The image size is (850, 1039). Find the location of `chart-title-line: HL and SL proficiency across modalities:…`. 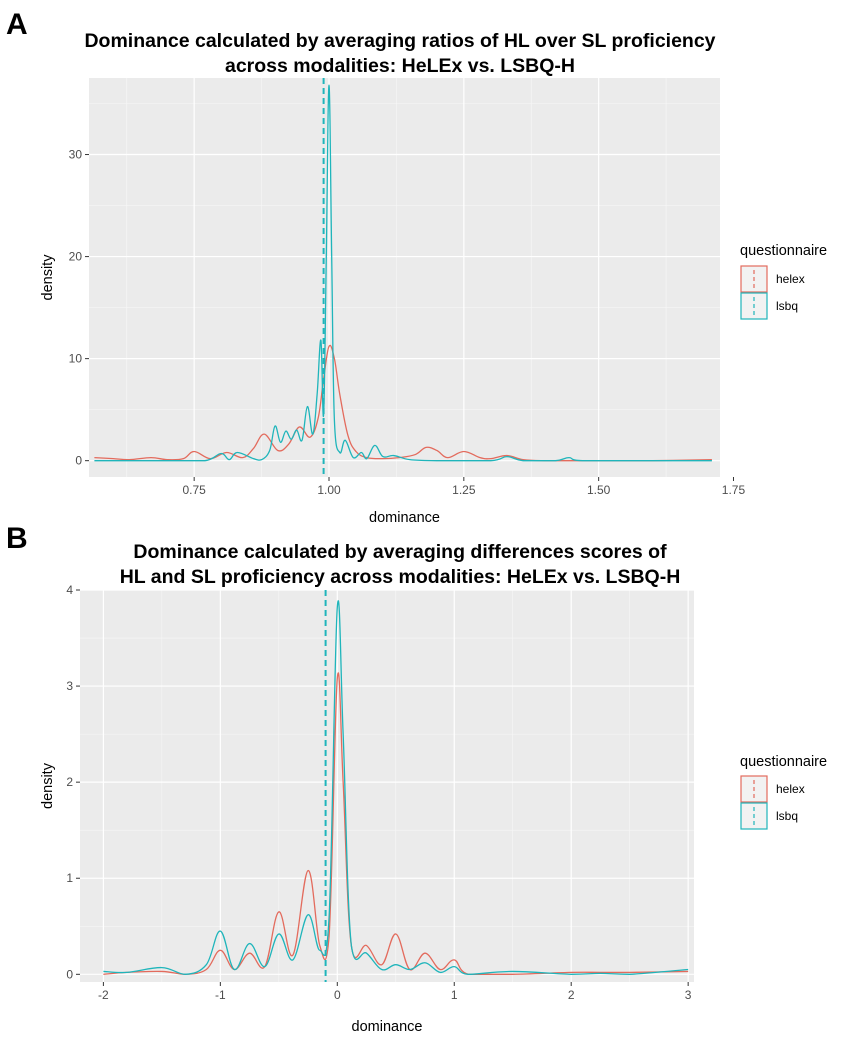

chart-title-line: HL and SL proficiency across modalities:… is located at coordinates (400, 577).